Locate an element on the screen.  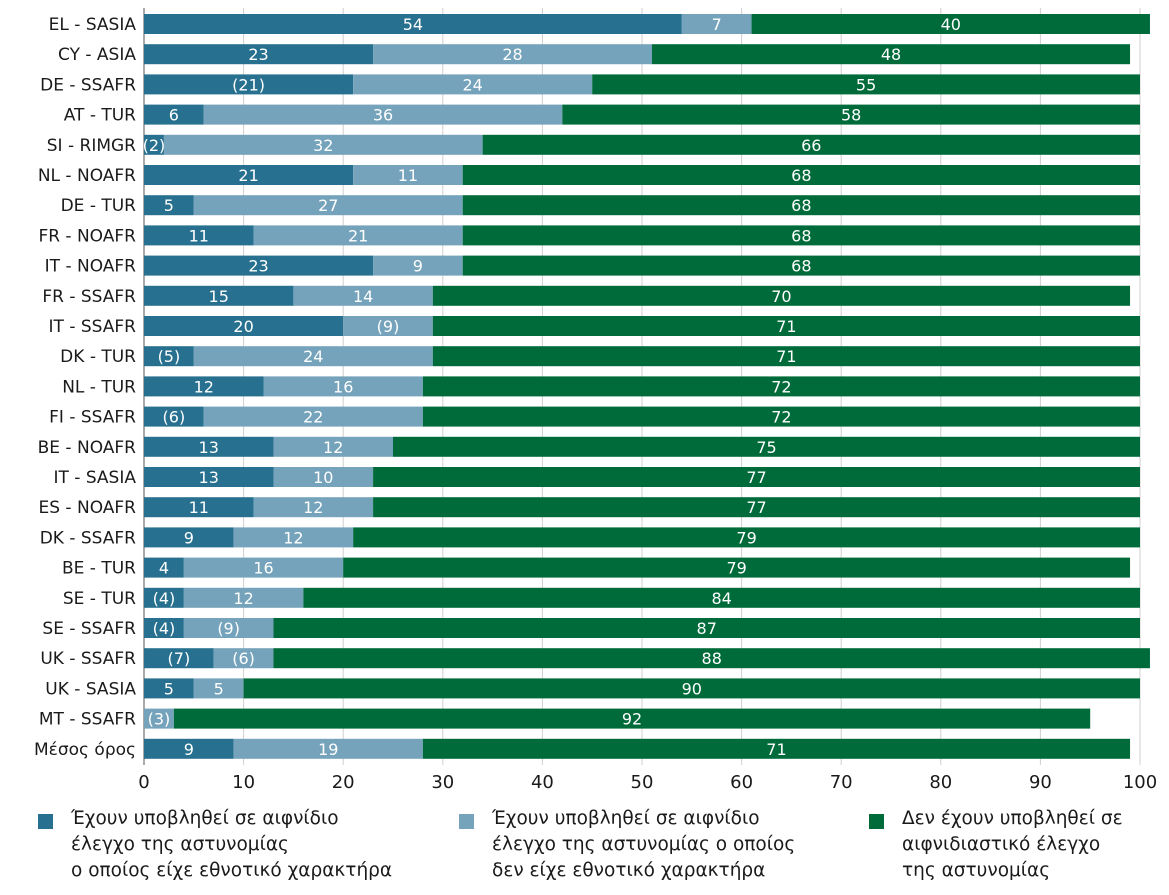
data-label: (5) is located at coordinates (169, 356).